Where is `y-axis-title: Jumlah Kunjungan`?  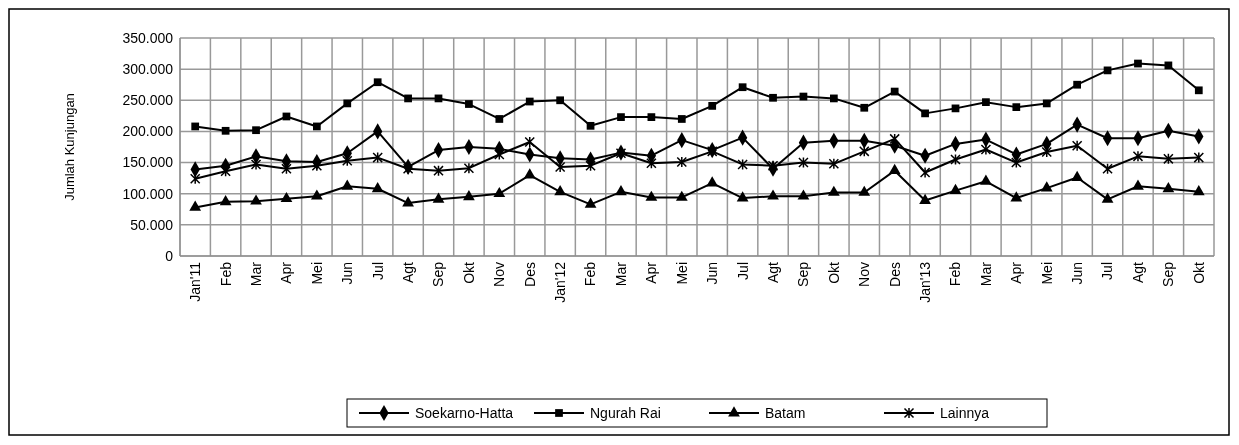 y-axis-title: Jumlah Kunjungan is located at coordinates (69, 147).